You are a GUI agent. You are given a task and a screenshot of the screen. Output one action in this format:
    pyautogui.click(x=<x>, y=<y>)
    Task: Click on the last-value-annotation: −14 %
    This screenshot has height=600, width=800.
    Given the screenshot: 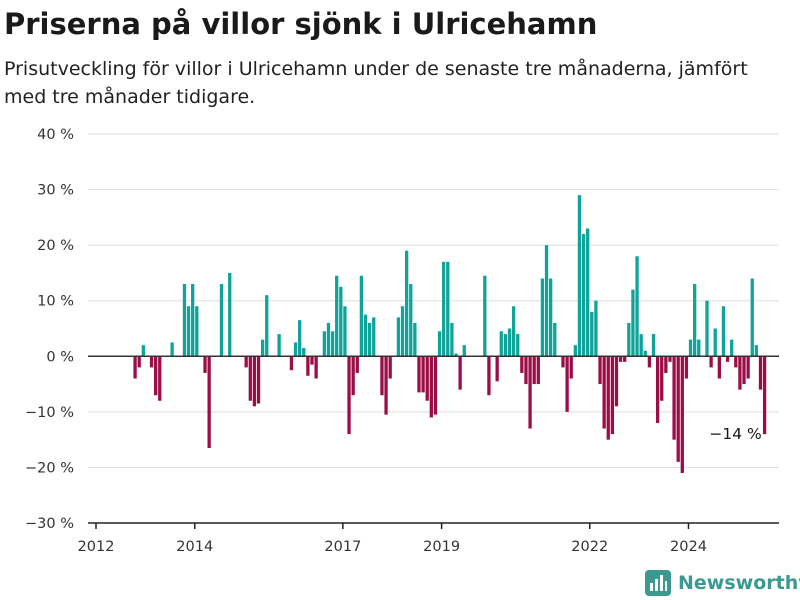 What is the action you would take?
    pyautogui.click(x=735, y=434)
    